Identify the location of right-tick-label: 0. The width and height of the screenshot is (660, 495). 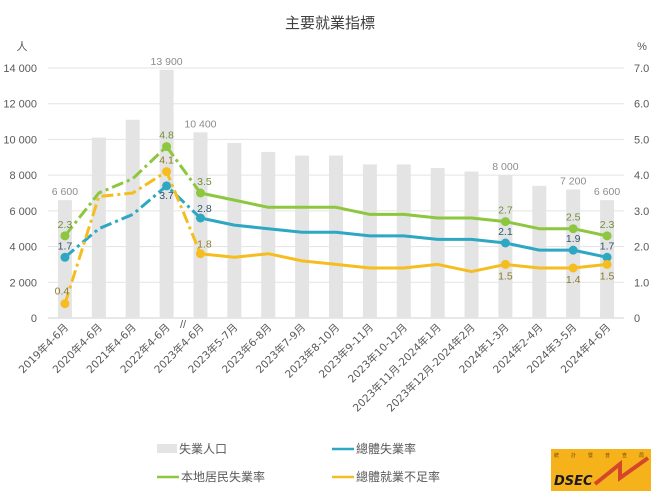
(637, 319).